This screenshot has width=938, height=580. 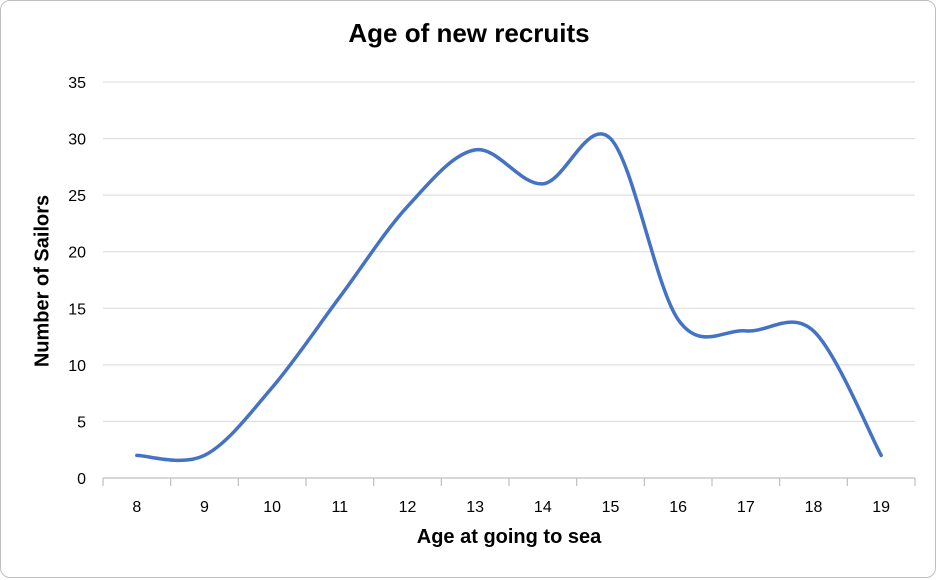 I want to click on y-tick-label: 0, so click(x=81, y=479).